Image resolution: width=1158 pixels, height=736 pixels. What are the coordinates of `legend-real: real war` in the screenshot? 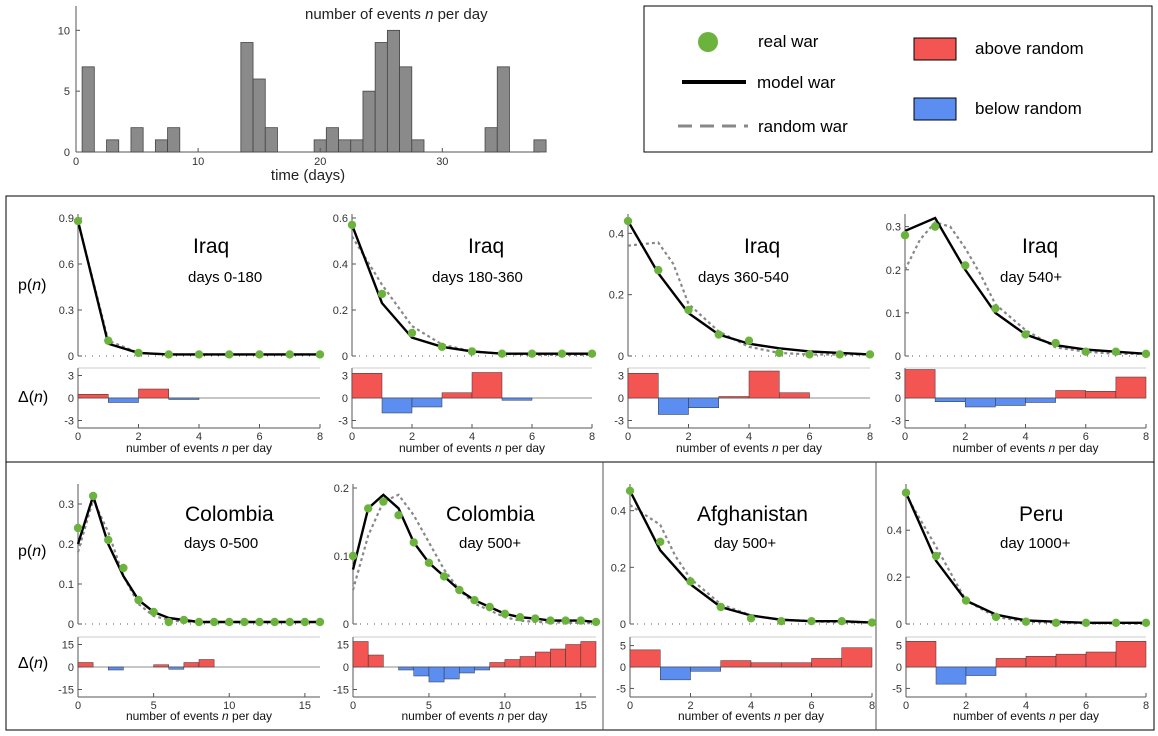 It's located at (788, 41).